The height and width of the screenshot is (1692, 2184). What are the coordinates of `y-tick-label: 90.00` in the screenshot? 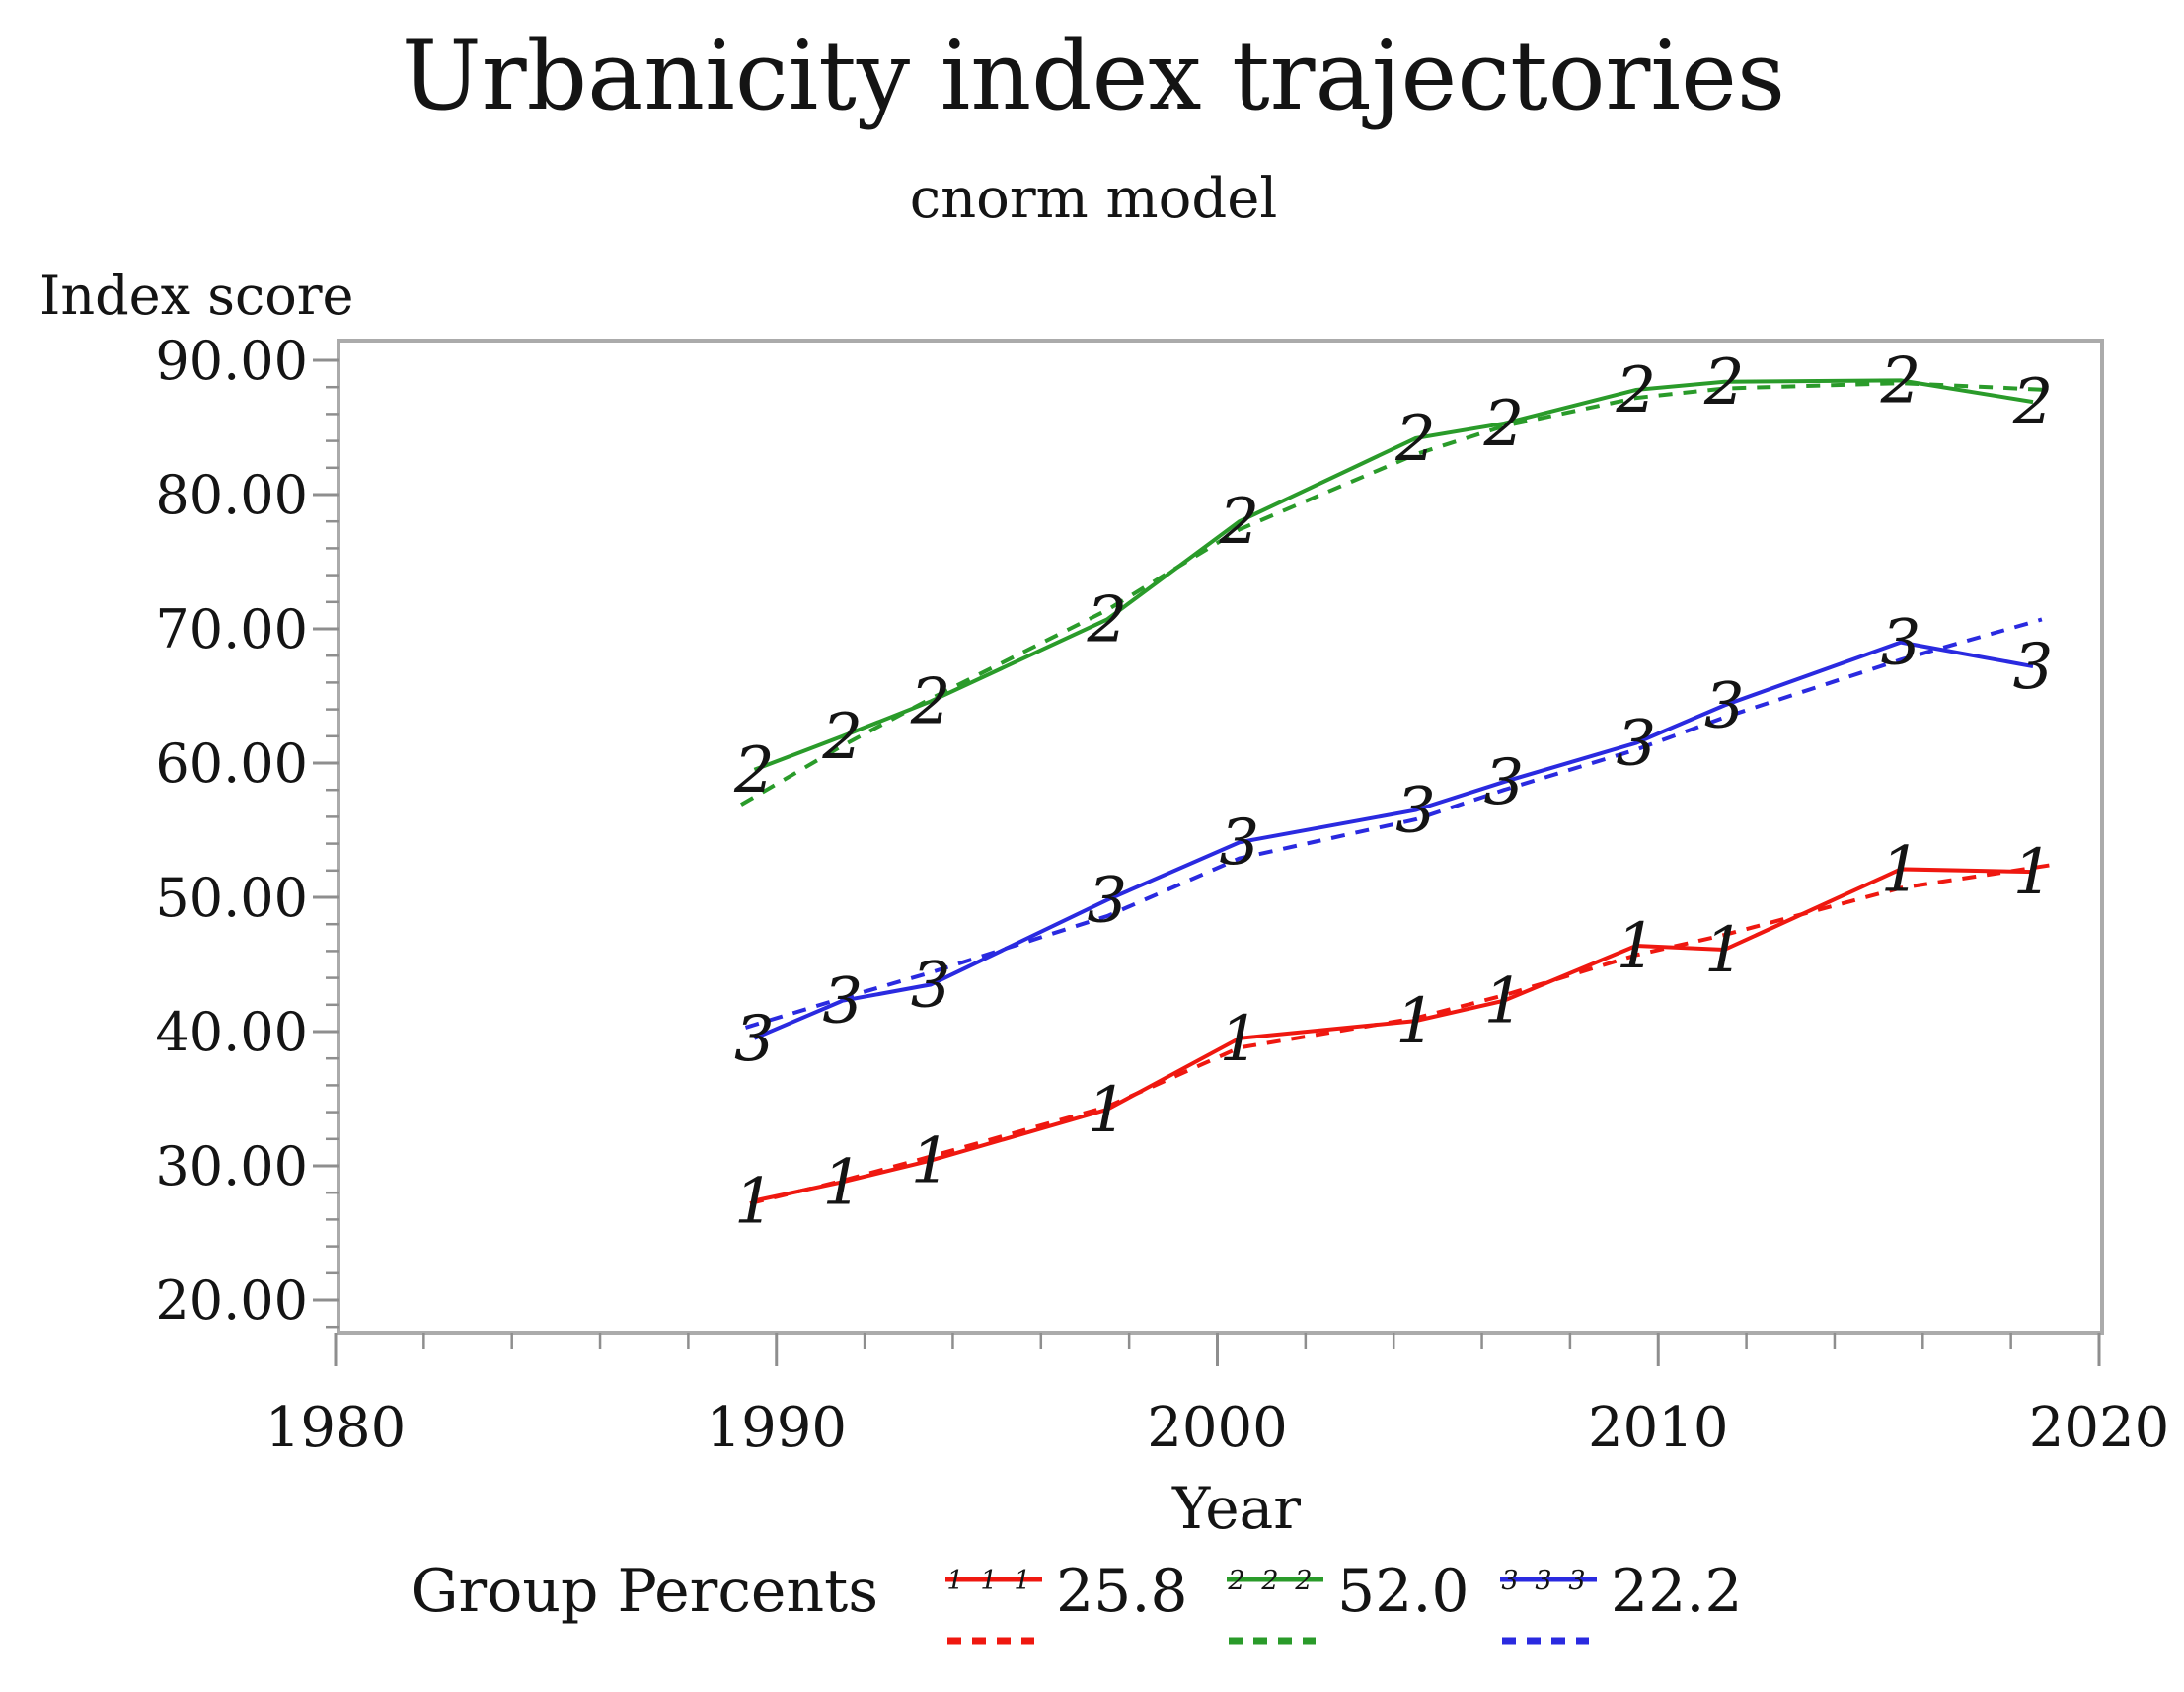 It's located at (231, 361).